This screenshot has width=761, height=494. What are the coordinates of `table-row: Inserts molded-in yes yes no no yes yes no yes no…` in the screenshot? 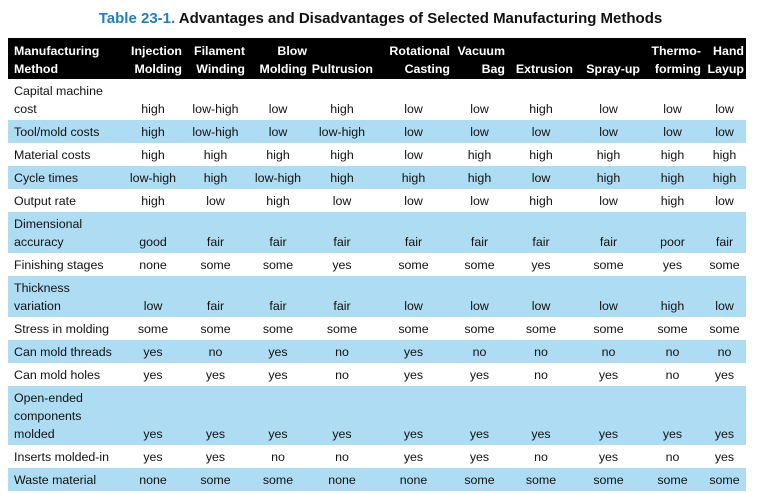 It's located at (377, 456).